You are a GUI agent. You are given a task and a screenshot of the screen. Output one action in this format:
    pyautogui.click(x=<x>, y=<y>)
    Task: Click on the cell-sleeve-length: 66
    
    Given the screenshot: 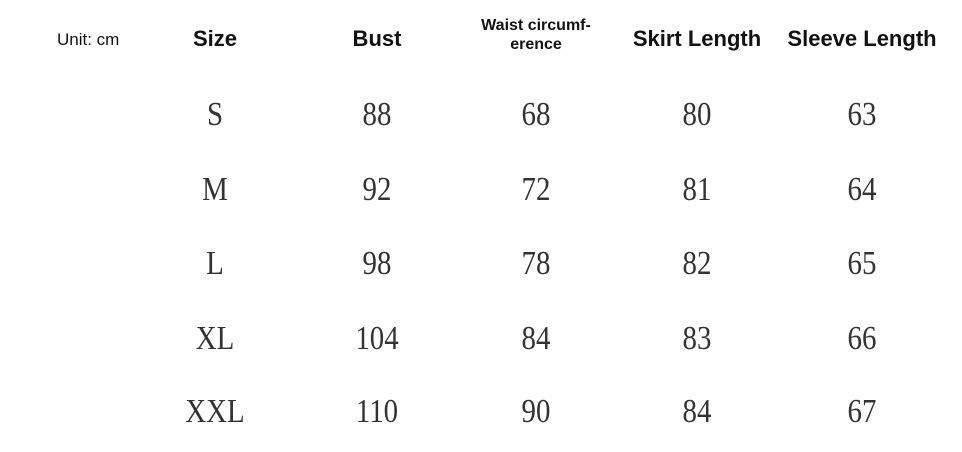 What is the action you would take?
    pyautogui.click(x=862, y=338)
    